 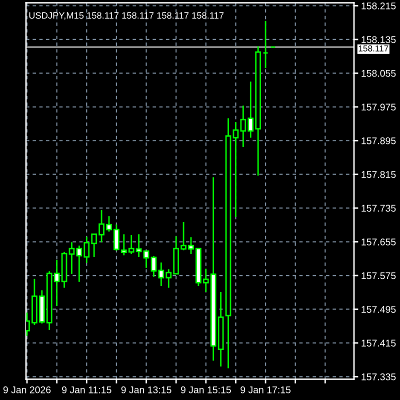 I want to click on x-tick-label: 9 Jan 15:15, so click(x=205, y=390).